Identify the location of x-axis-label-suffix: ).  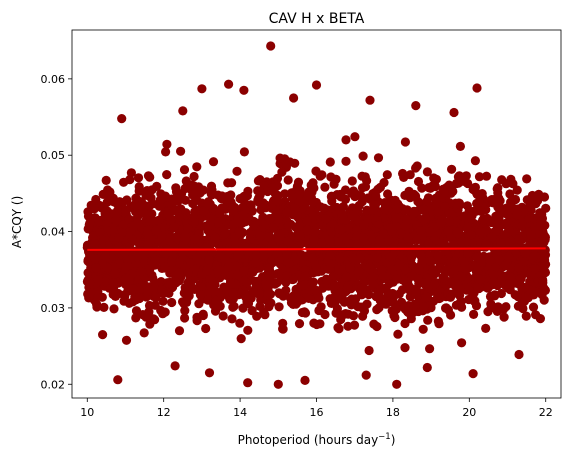
(393, 440).